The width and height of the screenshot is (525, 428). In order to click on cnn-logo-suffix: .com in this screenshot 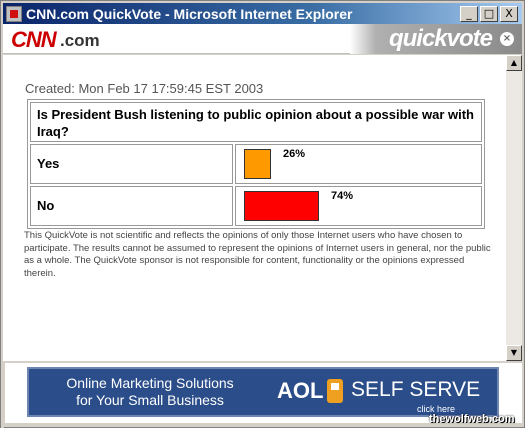, I will do `click(80, 40)`.